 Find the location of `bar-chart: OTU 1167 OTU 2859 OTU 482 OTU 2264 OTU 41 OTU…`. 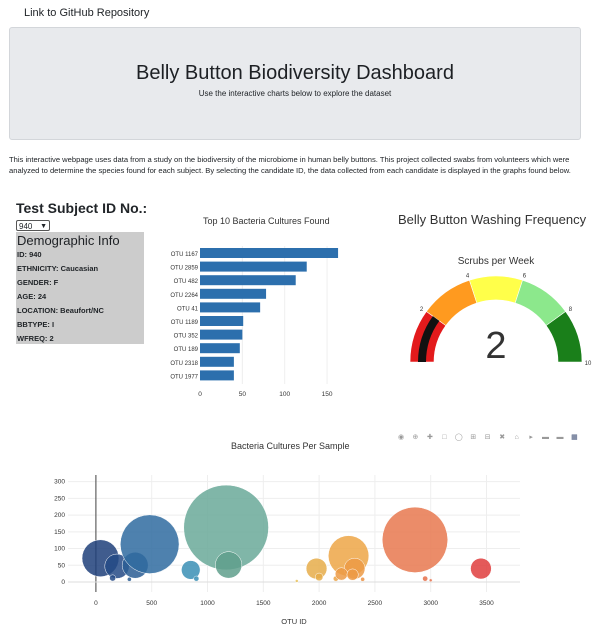

bar-chart: OTU 1167 OTU 2859 OTU 482 OTU 2264 OTU 41 OTU… is located at coordinates (255, 335).